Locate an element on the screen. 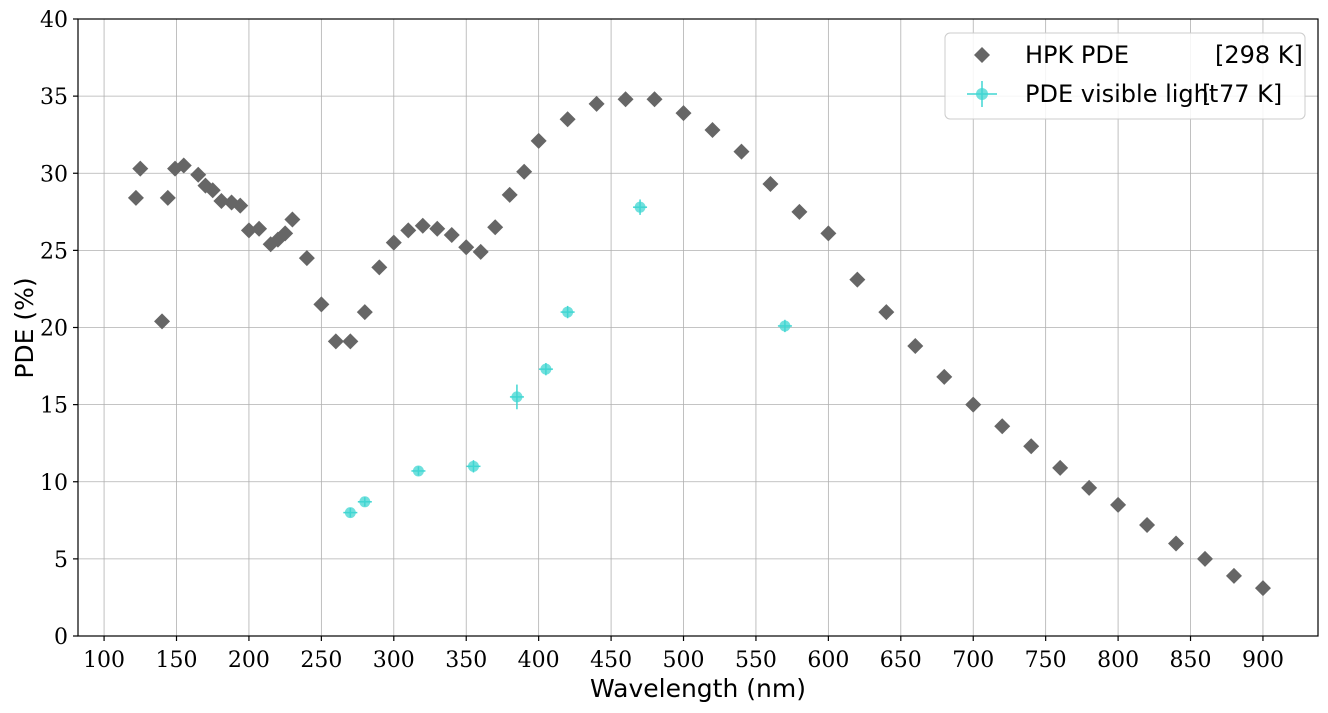 The width and height of the screenshot is (1328, 713). legend-marker-pde-visible-light is located at coordinates (982, 94).